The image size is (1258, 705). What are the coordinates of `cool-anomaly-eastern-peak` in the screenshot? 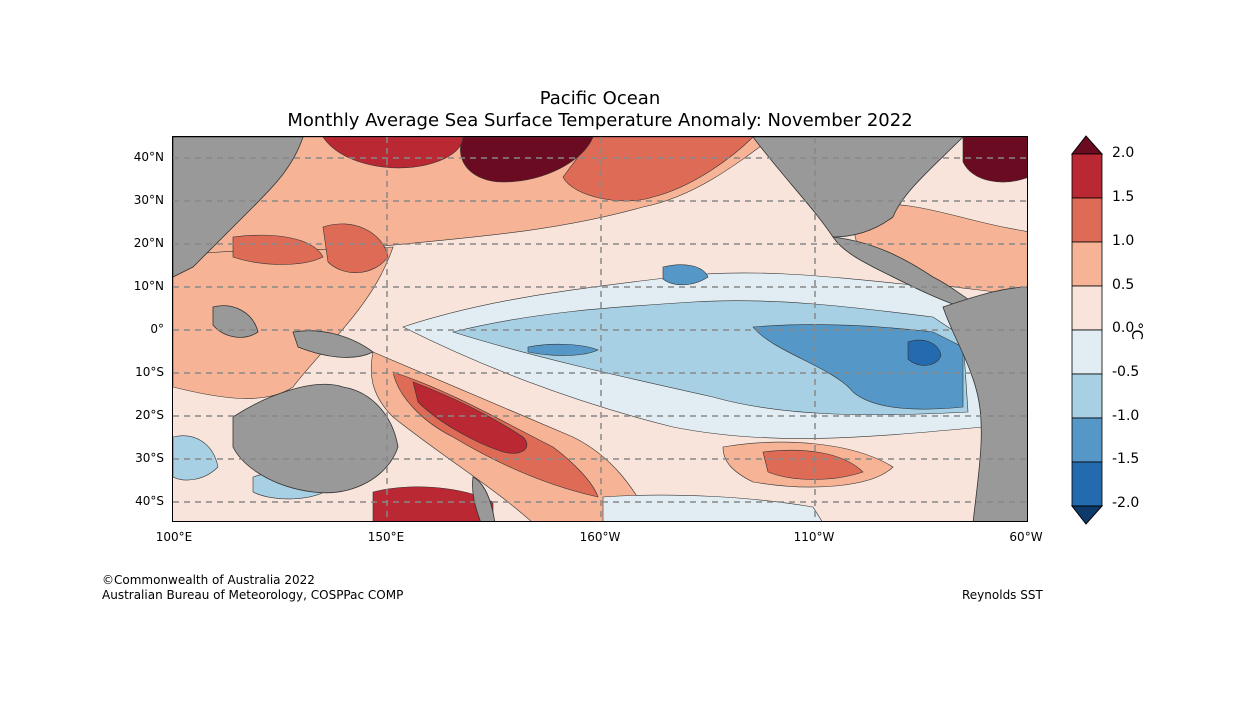 It's located at (924, 352).